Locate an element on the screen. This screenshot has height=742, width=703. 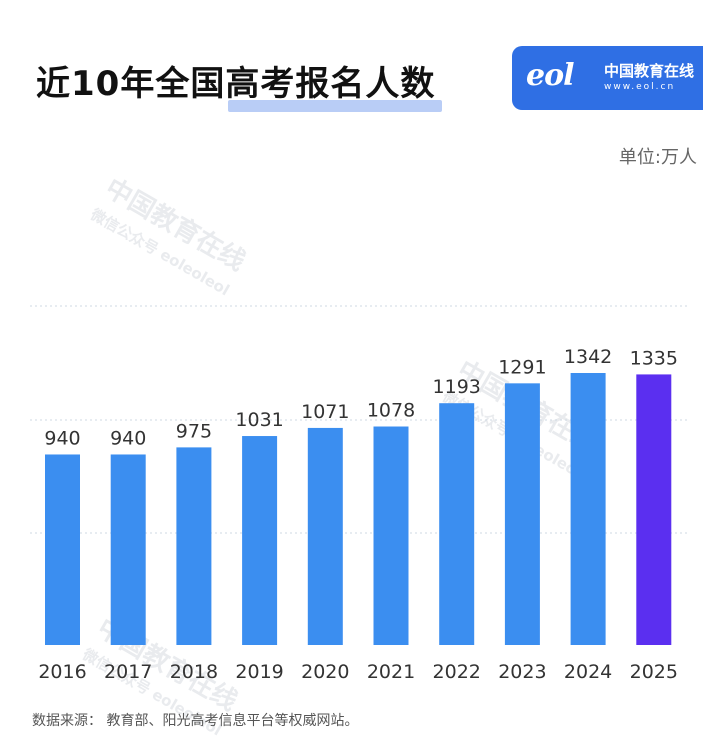
eol-logo: eol 中国教育在线 www.eol.cn is located at coordinates (607, 78).